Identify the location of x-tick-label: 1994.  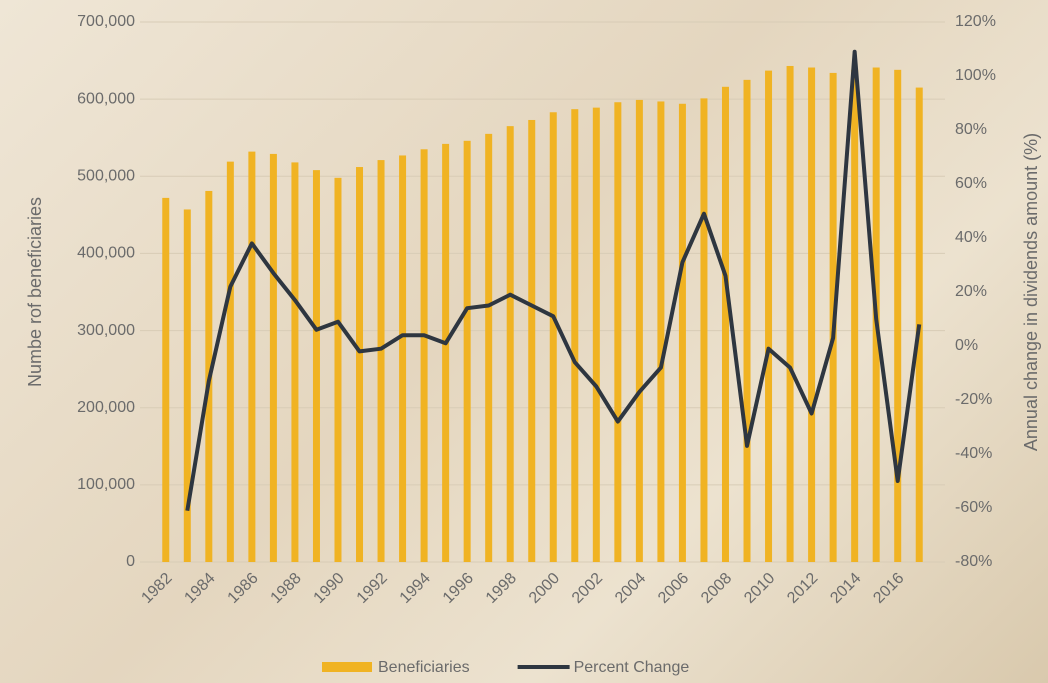
(415, 588).